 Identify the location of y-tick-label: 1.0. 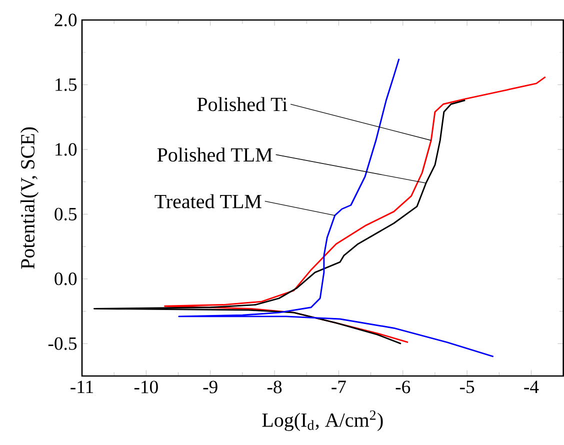
(66, 149).